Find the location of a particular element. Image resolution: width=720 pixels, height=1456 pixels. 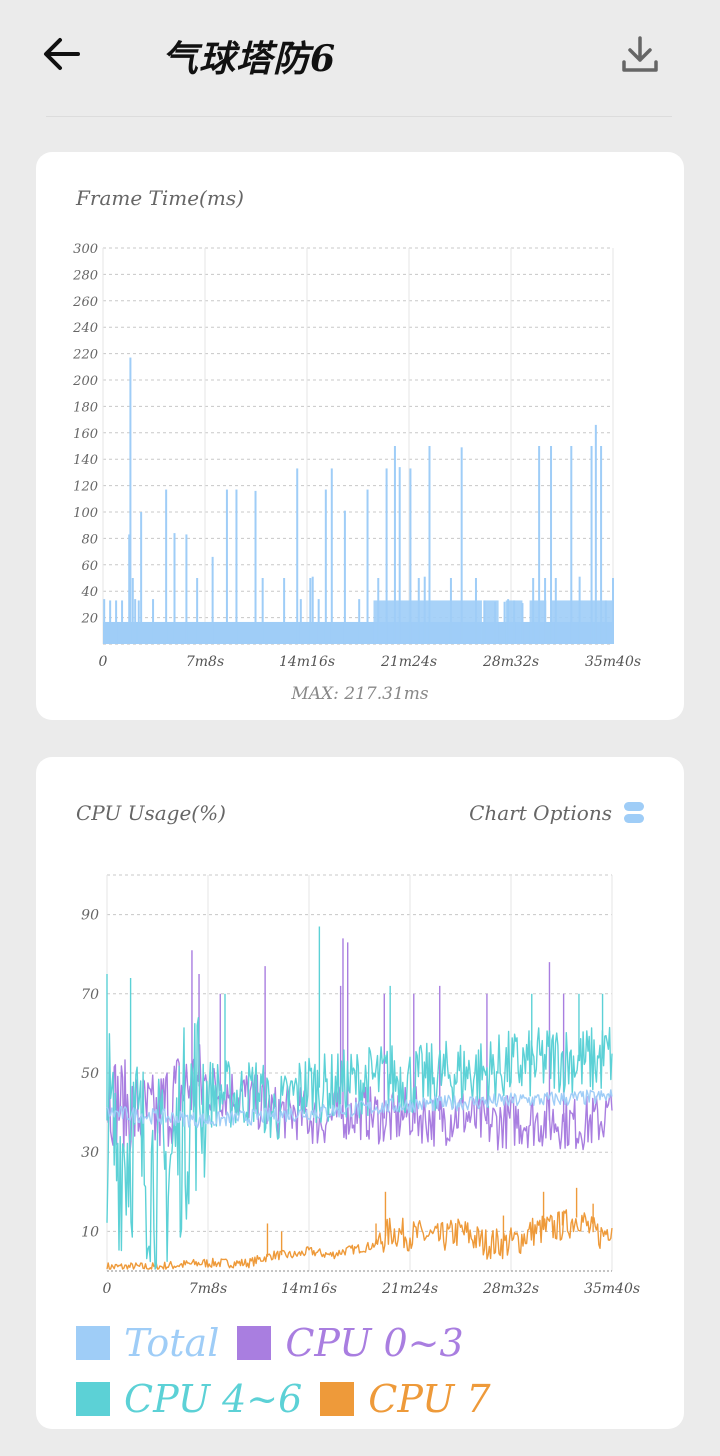

legend-item: CPU 7 is located at coordinates (405, 1399).